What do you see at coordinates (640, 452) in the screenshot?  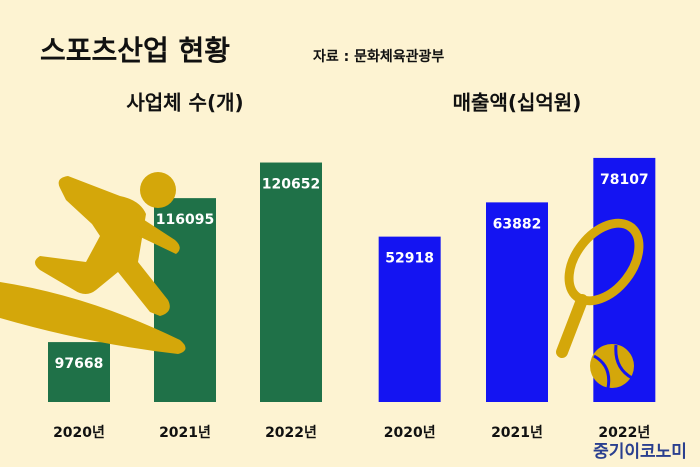 I see `watermark: 중기이코노미` at bounding box center [640, 452].